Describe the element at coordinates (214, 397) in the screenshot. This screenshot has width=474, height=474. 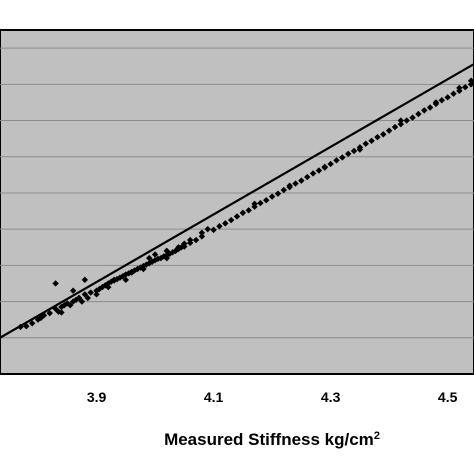
I see `x-tick-label-1: 4.1` at that location.